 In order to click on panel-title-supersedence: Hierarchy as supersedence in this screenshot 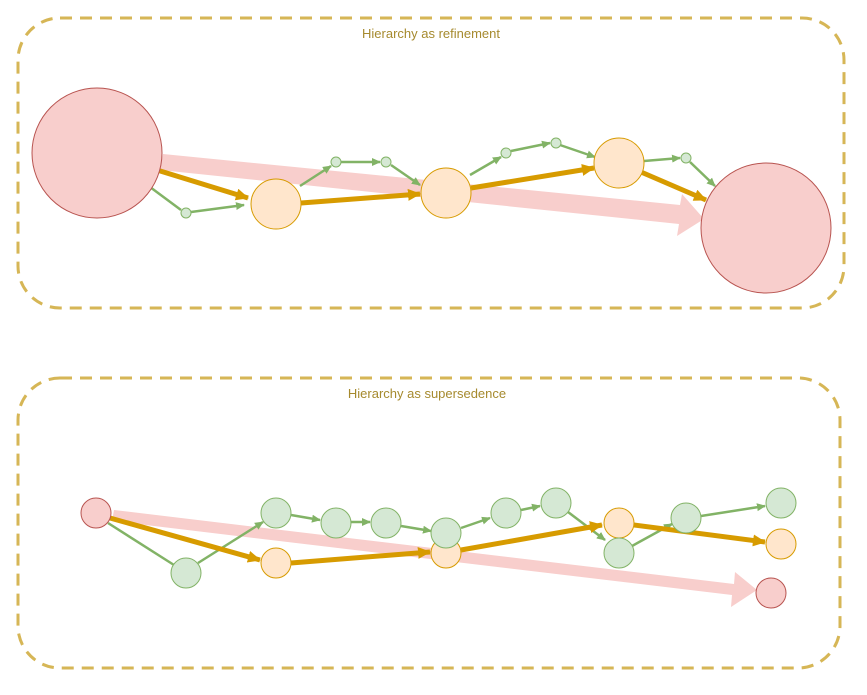, I will do `click(427, 393)`.